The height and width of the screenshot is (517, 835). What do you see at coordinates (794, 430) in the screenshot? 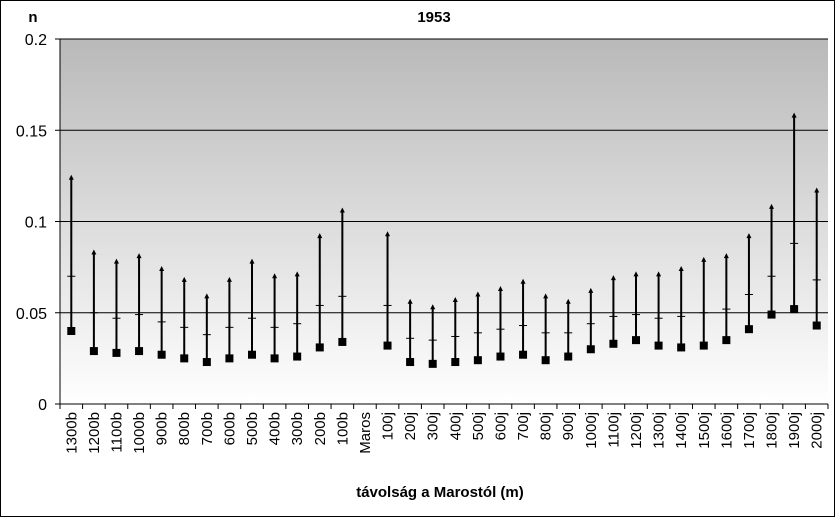
I see `x-tick-label: 1900j` at bounding box center [794, 430].